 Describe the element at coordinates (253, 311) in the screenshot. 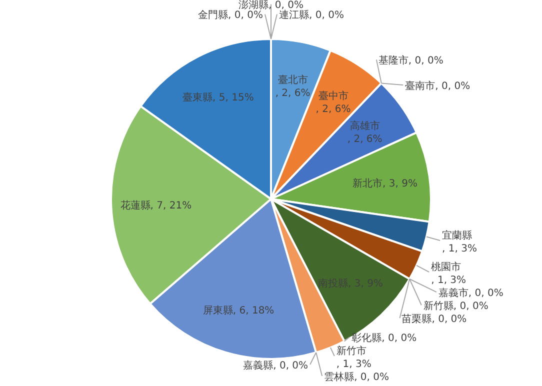

I see `data-label: , 6, 18%` at that location.